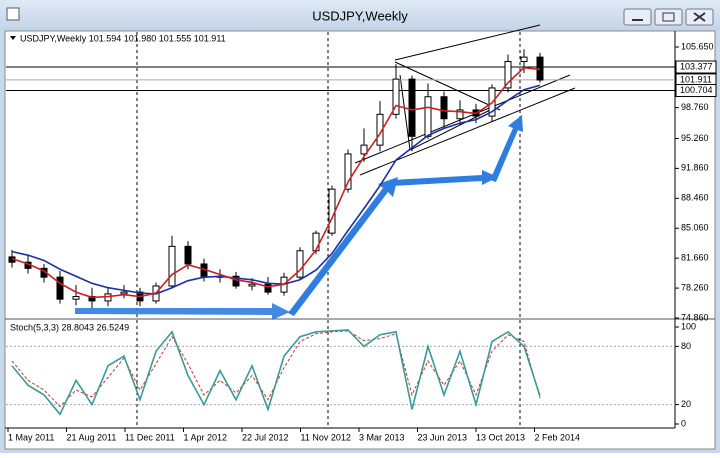 The width and height of the screenshot is (720, 458). Describe the element at coordinates (686, 404) in the screenshot. I see `stoch-label: 20` at that location.